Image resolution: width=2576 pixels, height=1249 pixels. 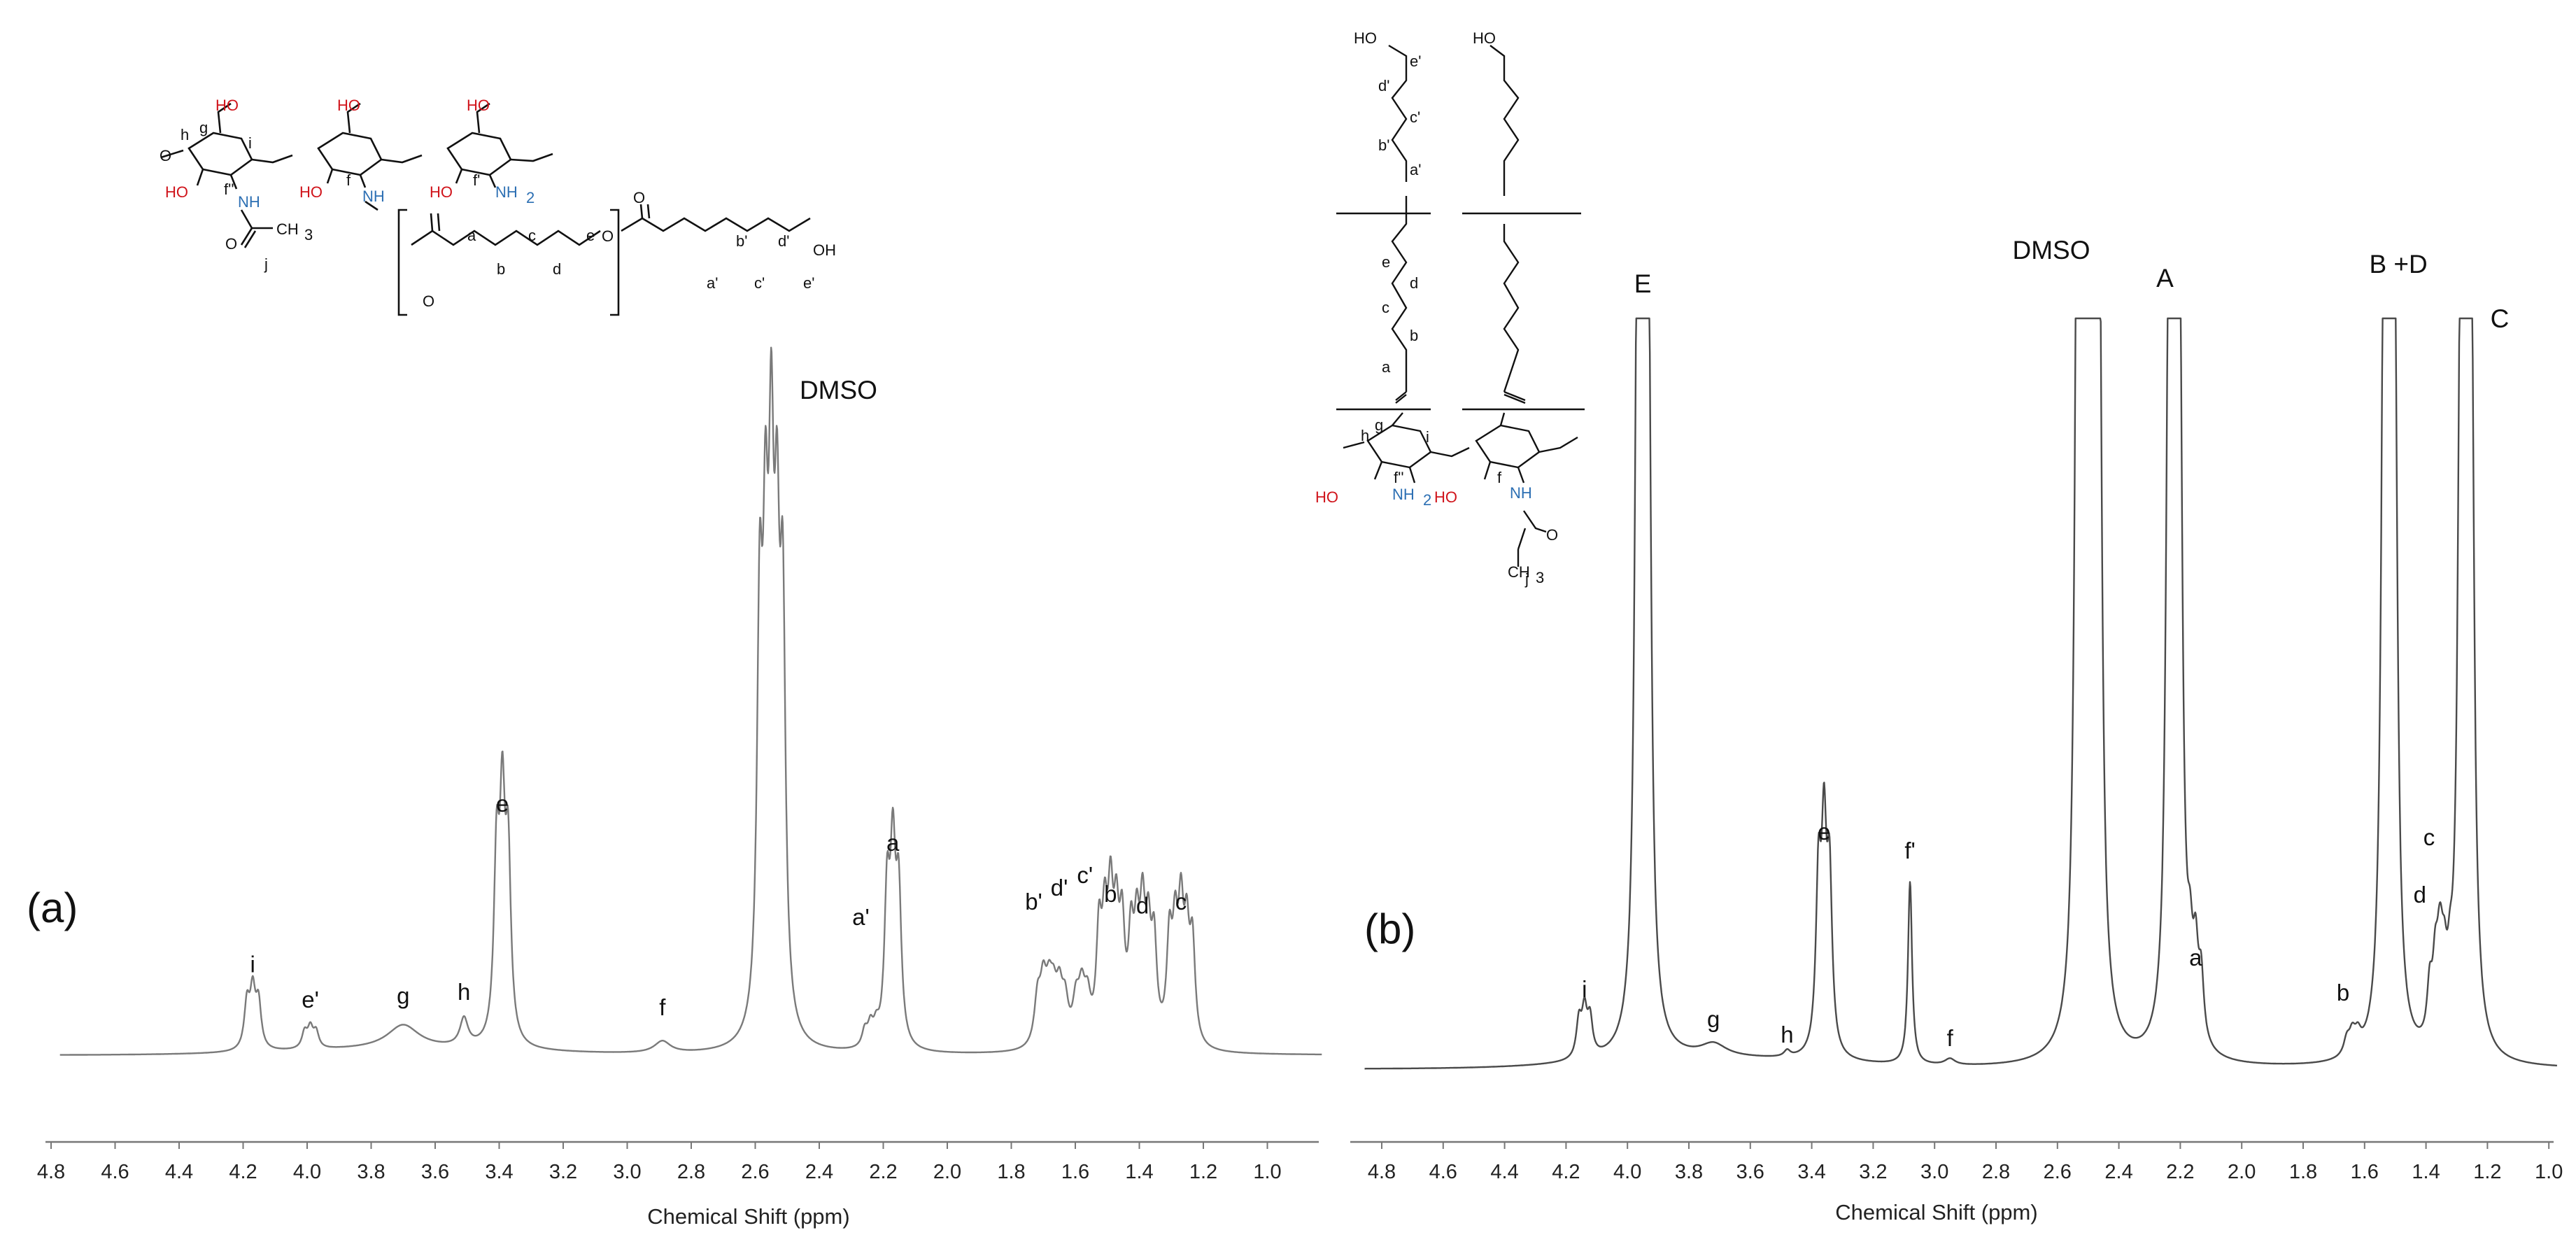 What do you see at coordinates (266, 264) in the screenshot?
I see `struct-a-atom-j: j` at bounding box center [266, 264].